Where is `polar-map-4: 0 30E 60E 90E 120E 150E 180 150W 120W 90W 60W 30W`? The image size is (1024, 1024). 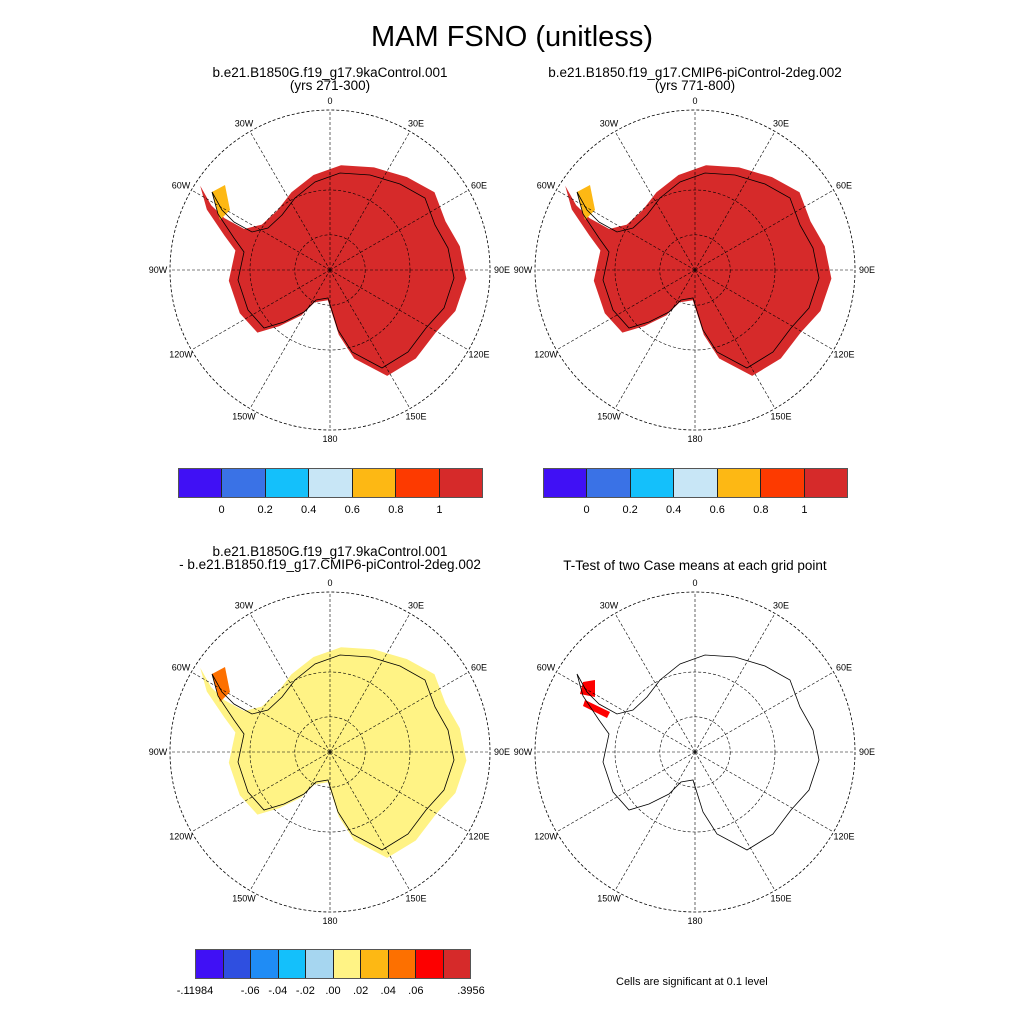
polar-map-4: 0 30E 60E 90E 120E 150E 180 150W 120W 90W 60W 30W is located at coordinates (694, 752).